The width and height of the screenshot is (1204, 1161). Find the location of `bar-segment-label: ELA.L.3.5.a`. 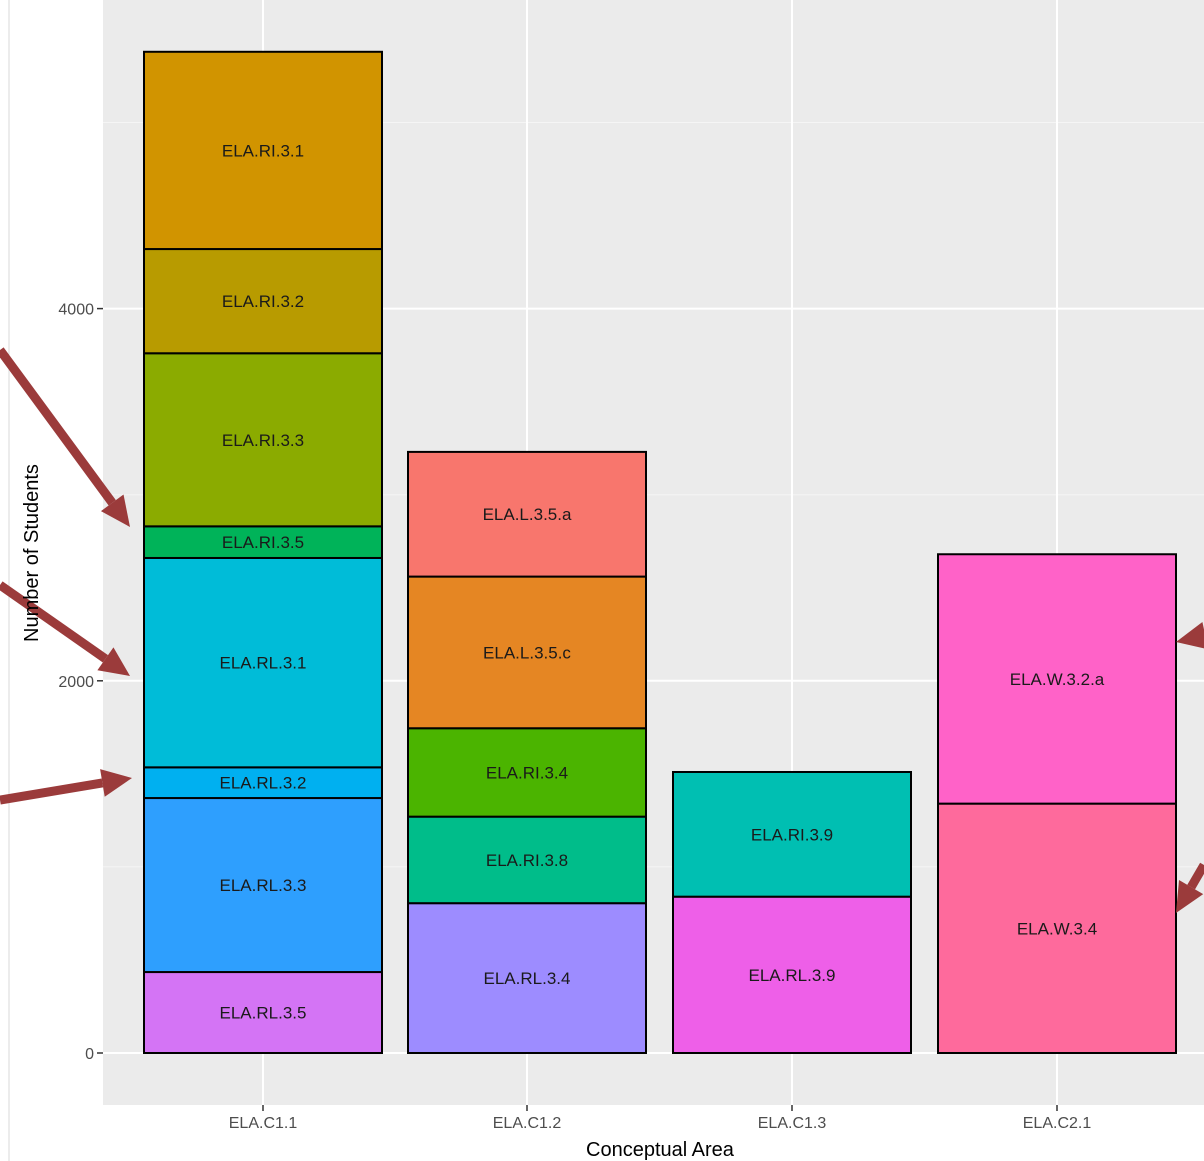

bar-segment-label: ELA.L.3.5.a is located at coordinates (527, 514).